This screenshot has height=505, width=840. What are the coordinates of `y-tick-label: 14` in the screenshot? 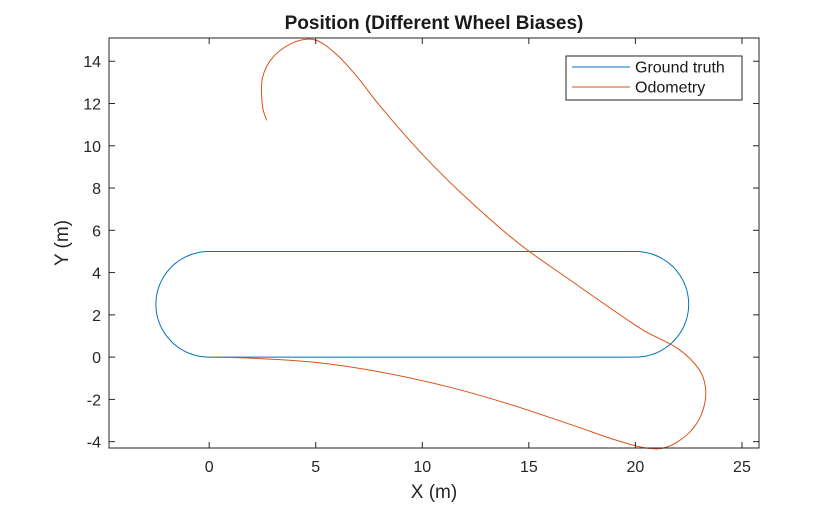 It's located at (92, 62).